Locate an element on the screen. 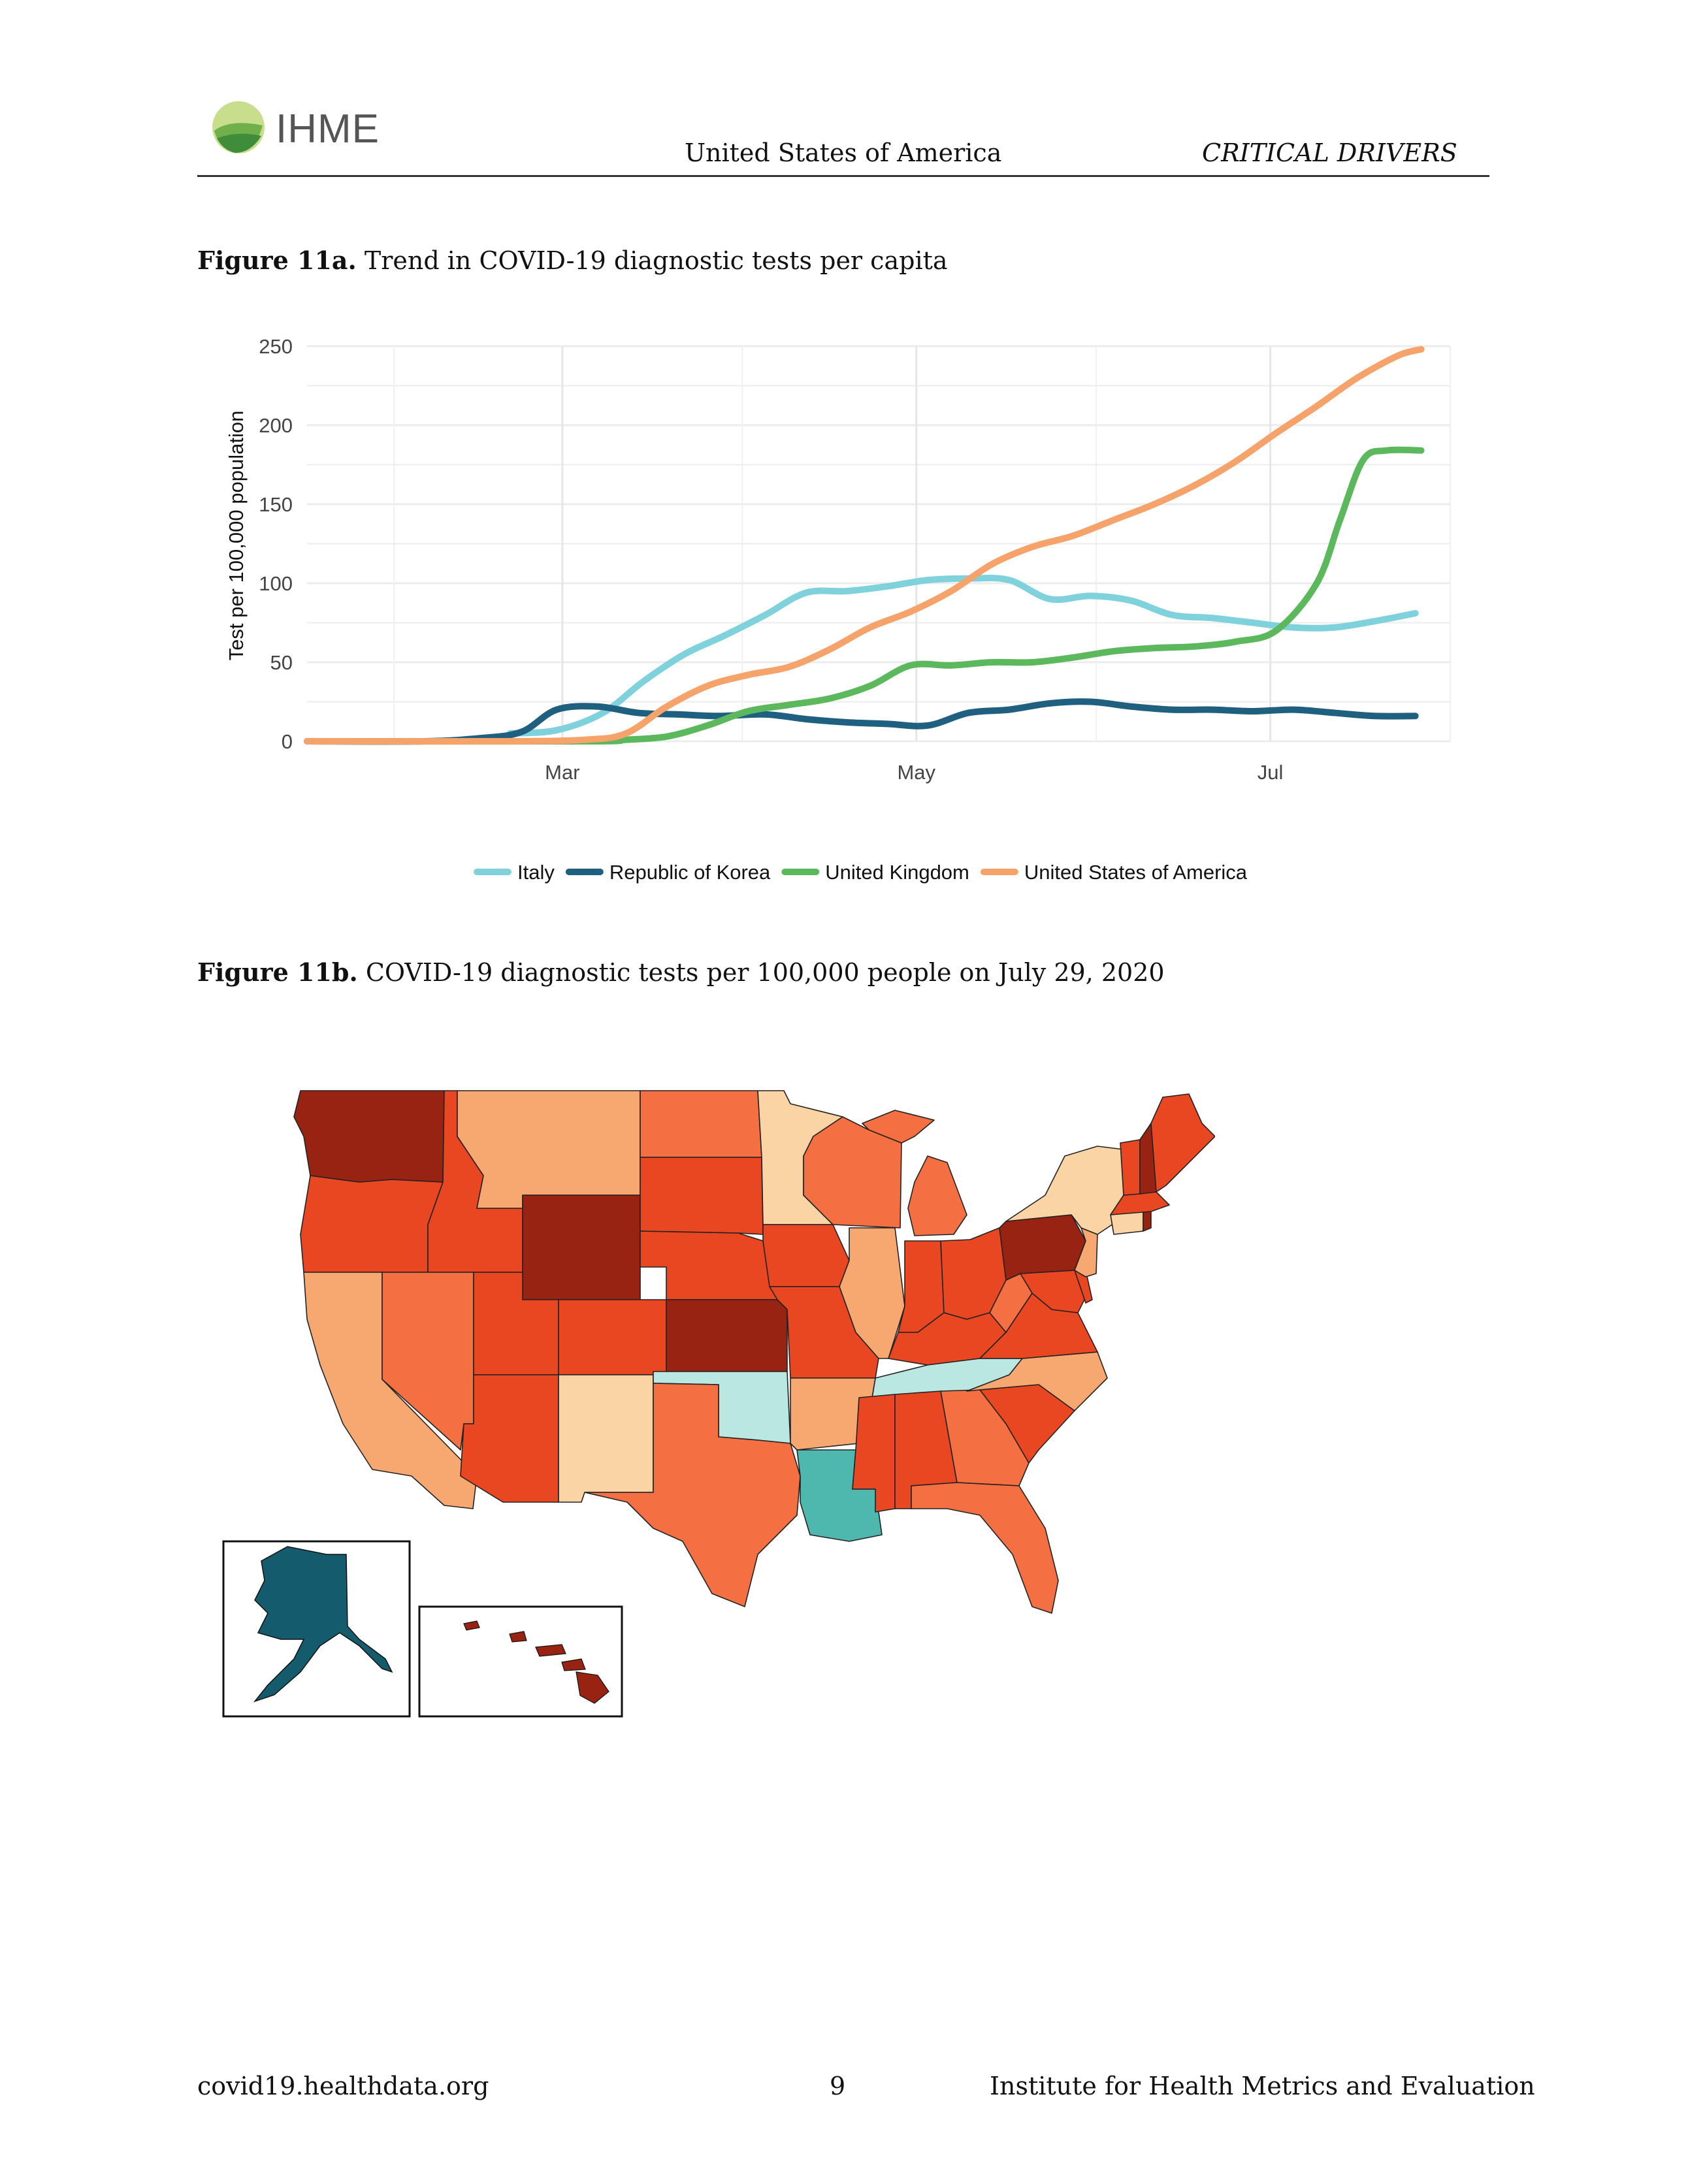  y-tick-label: 0 is located at coordinates (287, 741).